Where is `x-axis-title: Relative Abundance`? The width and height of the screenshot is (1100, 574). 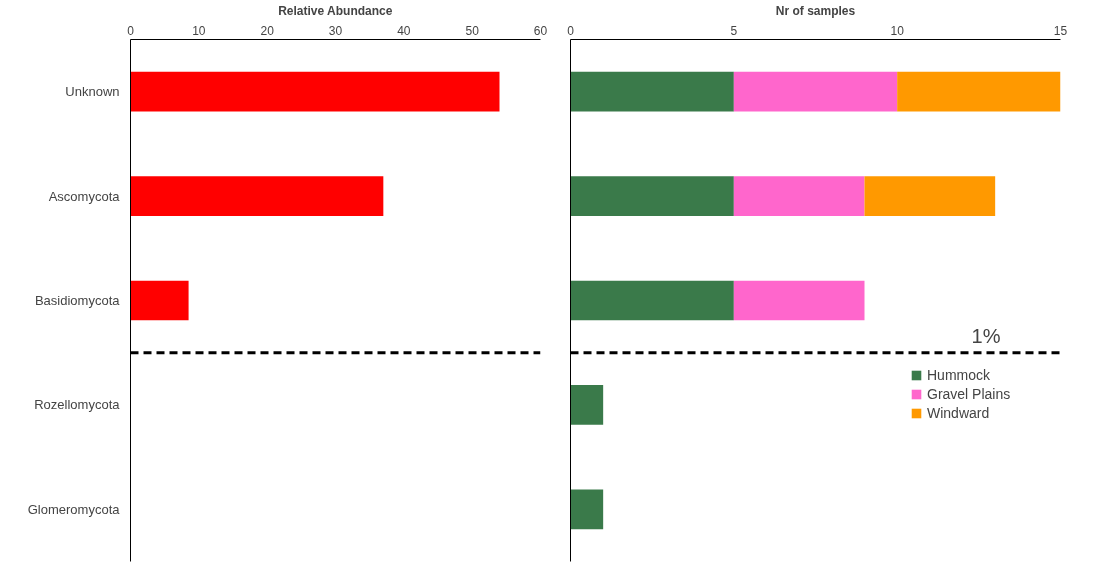
x-axis-title: Relative Abundance is located at coordinates (335, 10).